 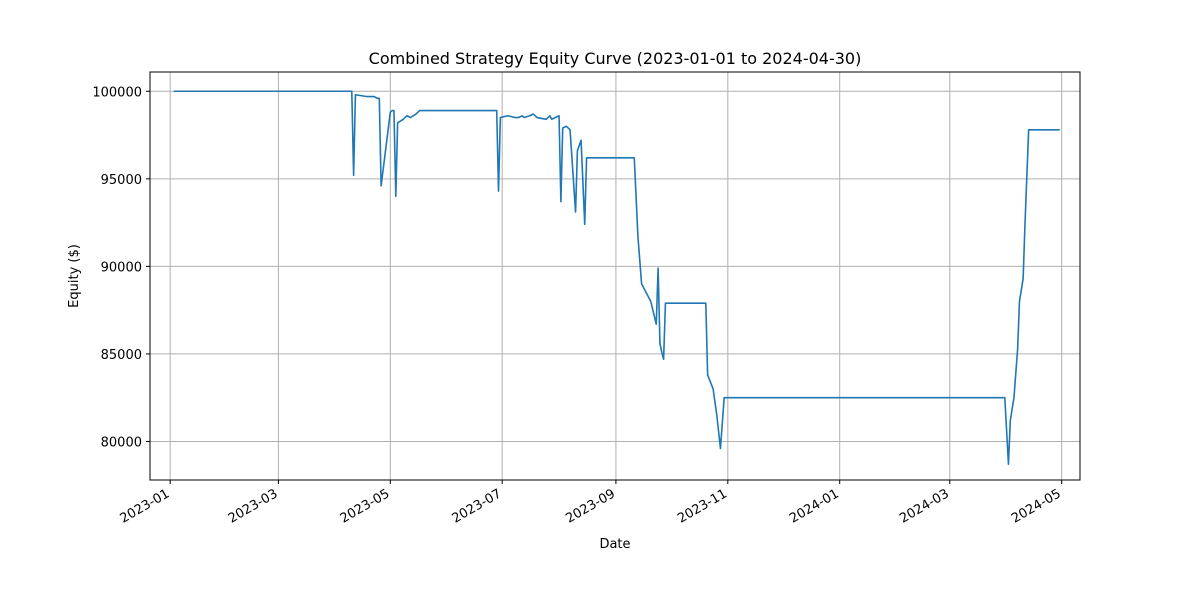 What do you see at coordinates (702, 506) in the screenshot?
I see `x-tick-label: 2023-11` at bounding box center [702, 506].